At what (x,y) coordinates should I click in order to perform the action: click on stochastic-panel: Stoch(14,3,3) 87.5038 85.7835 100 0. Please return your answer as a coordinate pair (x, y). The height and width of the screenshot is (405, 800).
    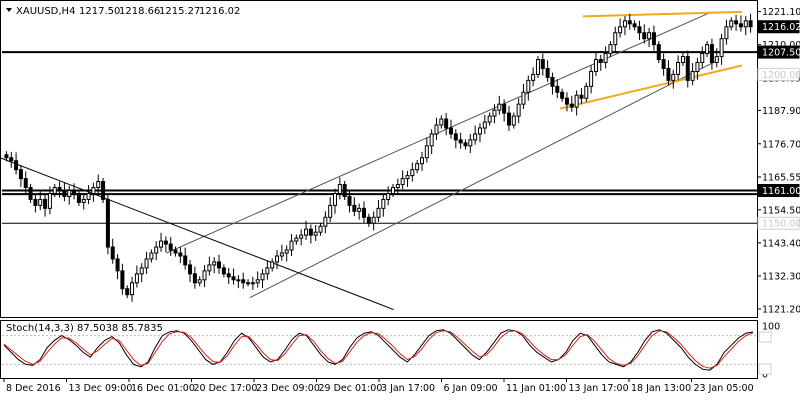
    Looking at the image, I should click on (390, 350).